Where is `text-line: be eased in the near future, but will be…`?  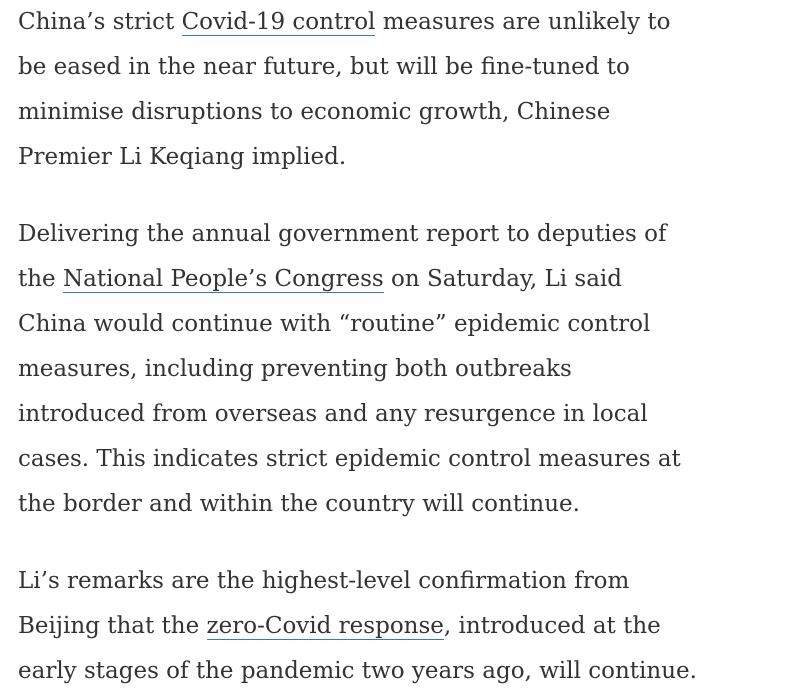 text-line: be eased in the near future, but will be… is located at coordinates (324, 67).